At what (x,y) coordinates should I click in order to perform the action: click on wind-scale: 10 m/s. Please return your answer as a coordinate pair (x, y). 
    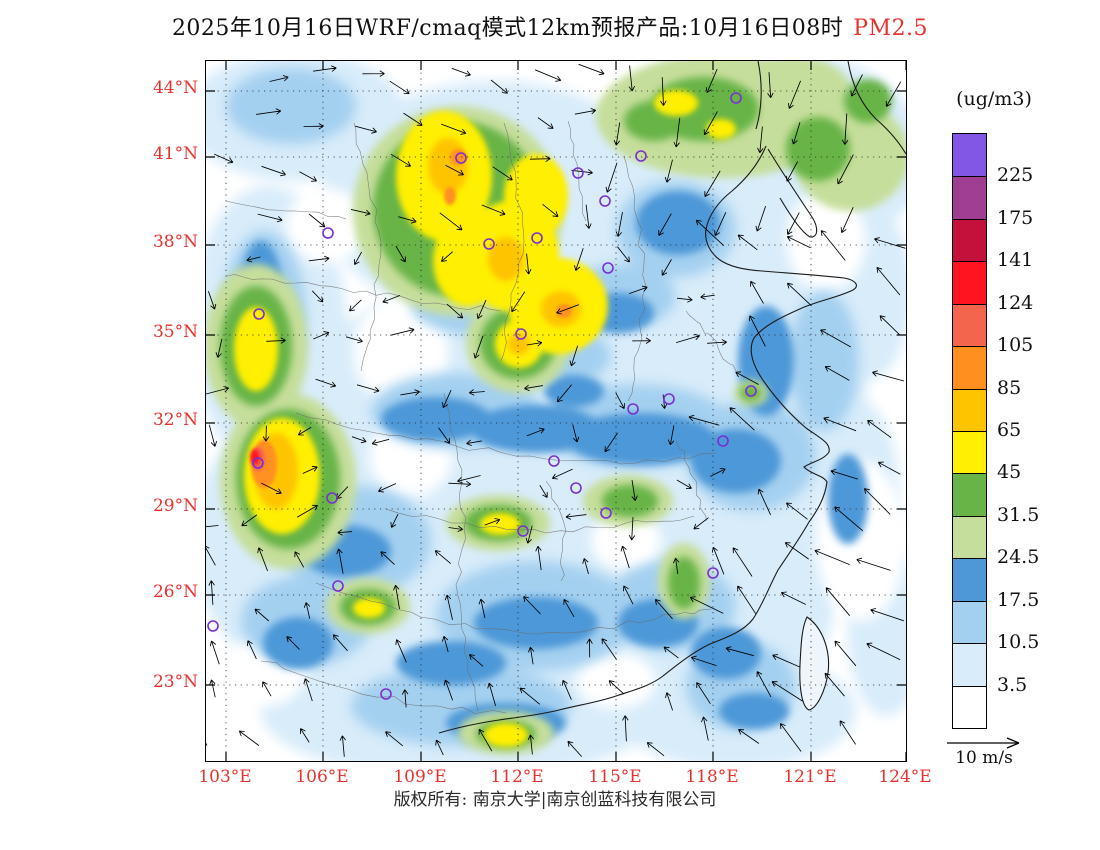
    Looking at the image, I should click on (984, 751).